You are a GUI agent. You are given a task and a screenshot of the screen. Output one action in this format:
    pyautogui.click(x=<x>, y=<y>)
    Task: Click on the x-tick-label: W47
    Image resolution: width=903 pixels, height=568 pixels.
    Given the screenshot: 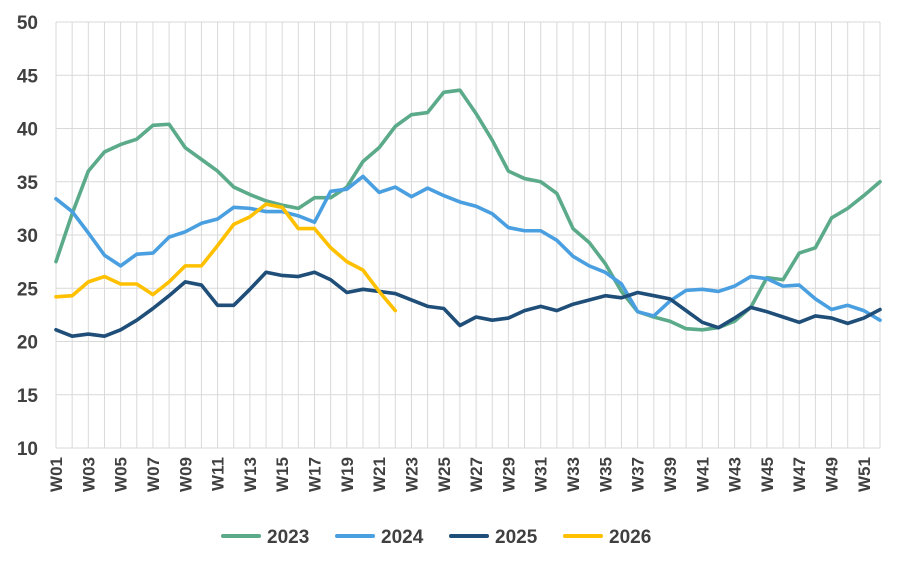 What is the action you would take?
    pyautogui.click(x=799, y=474)
    